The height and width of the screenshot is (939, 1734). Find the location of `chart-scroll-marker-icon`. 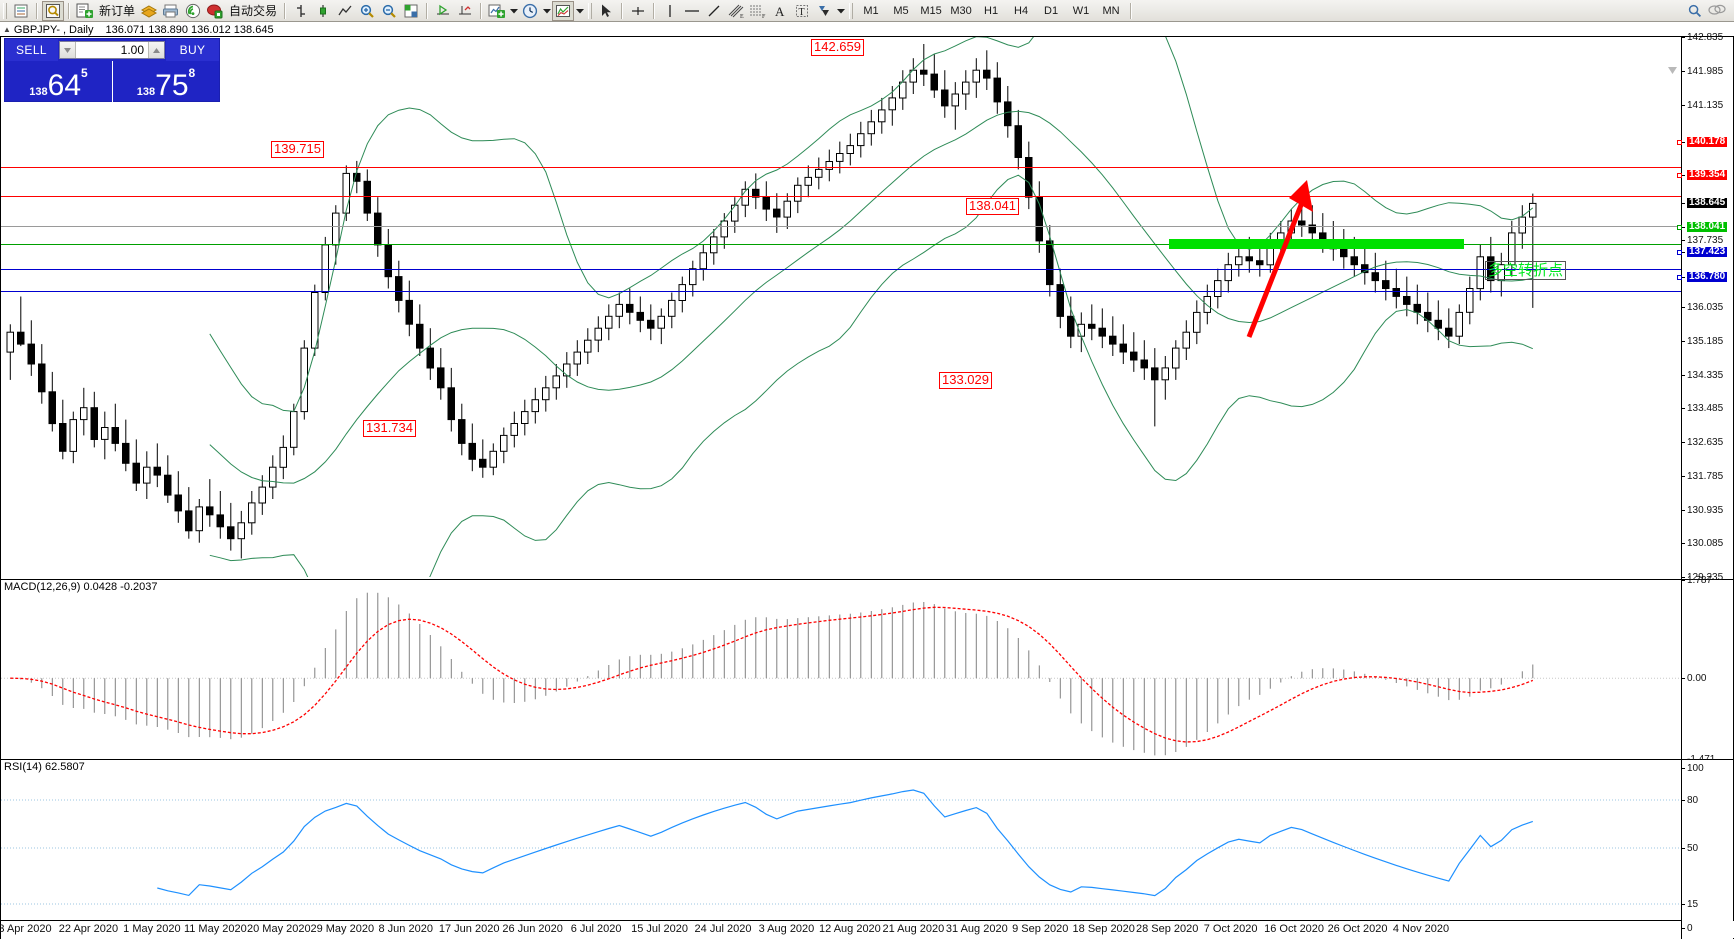

chart-scroll-marker-icon is located at coordinates (1672, 69).